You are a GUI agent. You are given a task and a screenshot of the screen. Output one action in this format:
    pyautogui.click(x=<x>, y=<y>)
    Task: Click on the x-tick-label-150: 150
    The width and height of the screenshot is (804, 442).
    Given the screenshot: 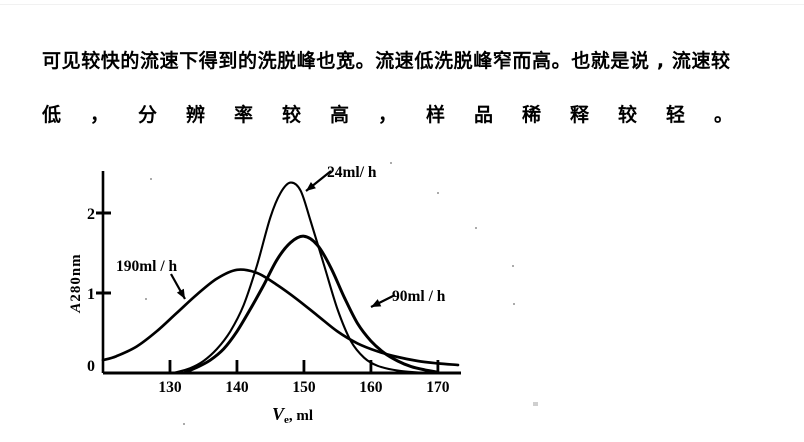 What is the action you would take?
    pyautogui.click(x=304, y=387)
    